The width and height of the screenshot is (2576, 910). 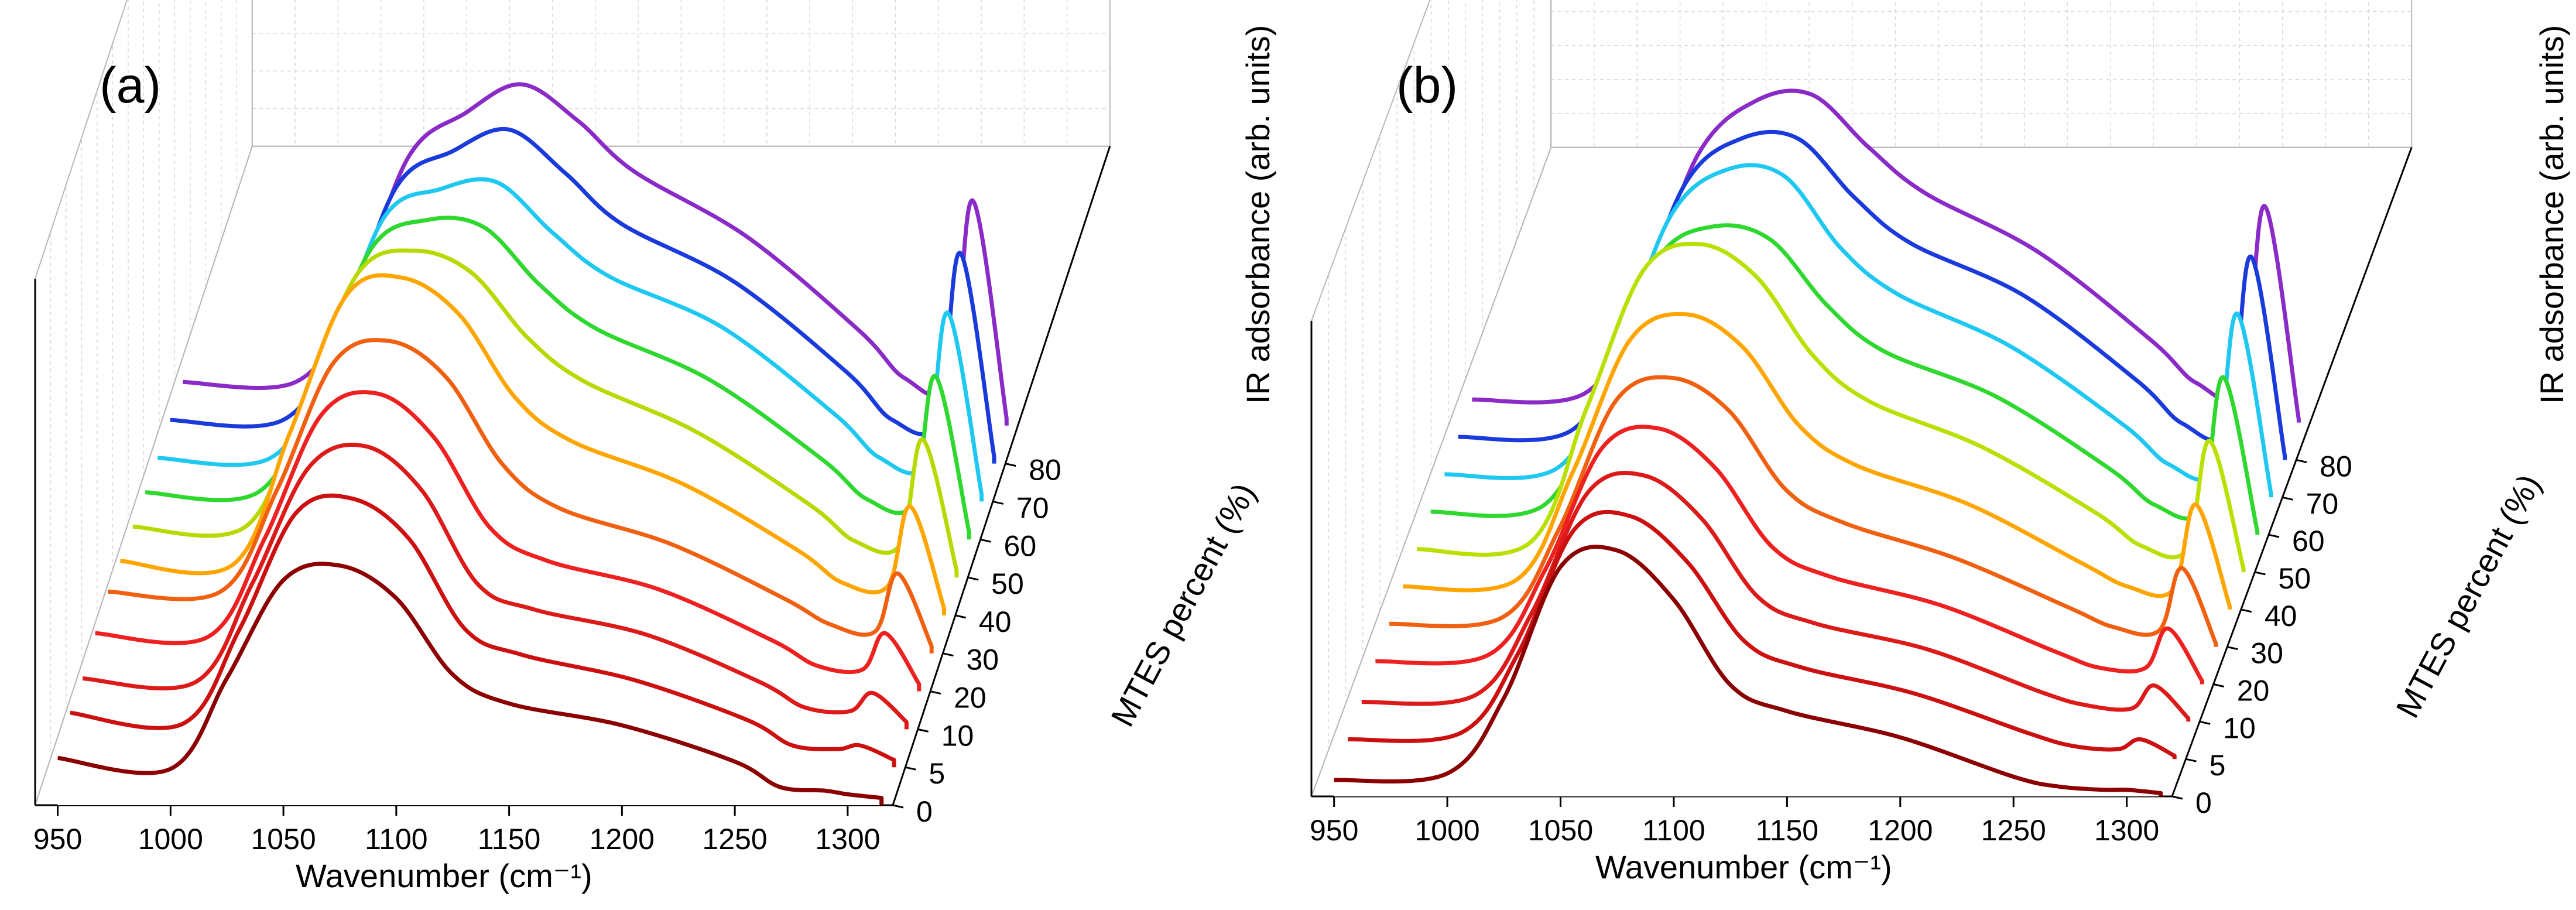 What do you see at coordinates (1257, 214) in the screenshot?
I see `panel-a-z-axis-label: IR adsorbance (arb. units)` at bounding box center [1257, 214].